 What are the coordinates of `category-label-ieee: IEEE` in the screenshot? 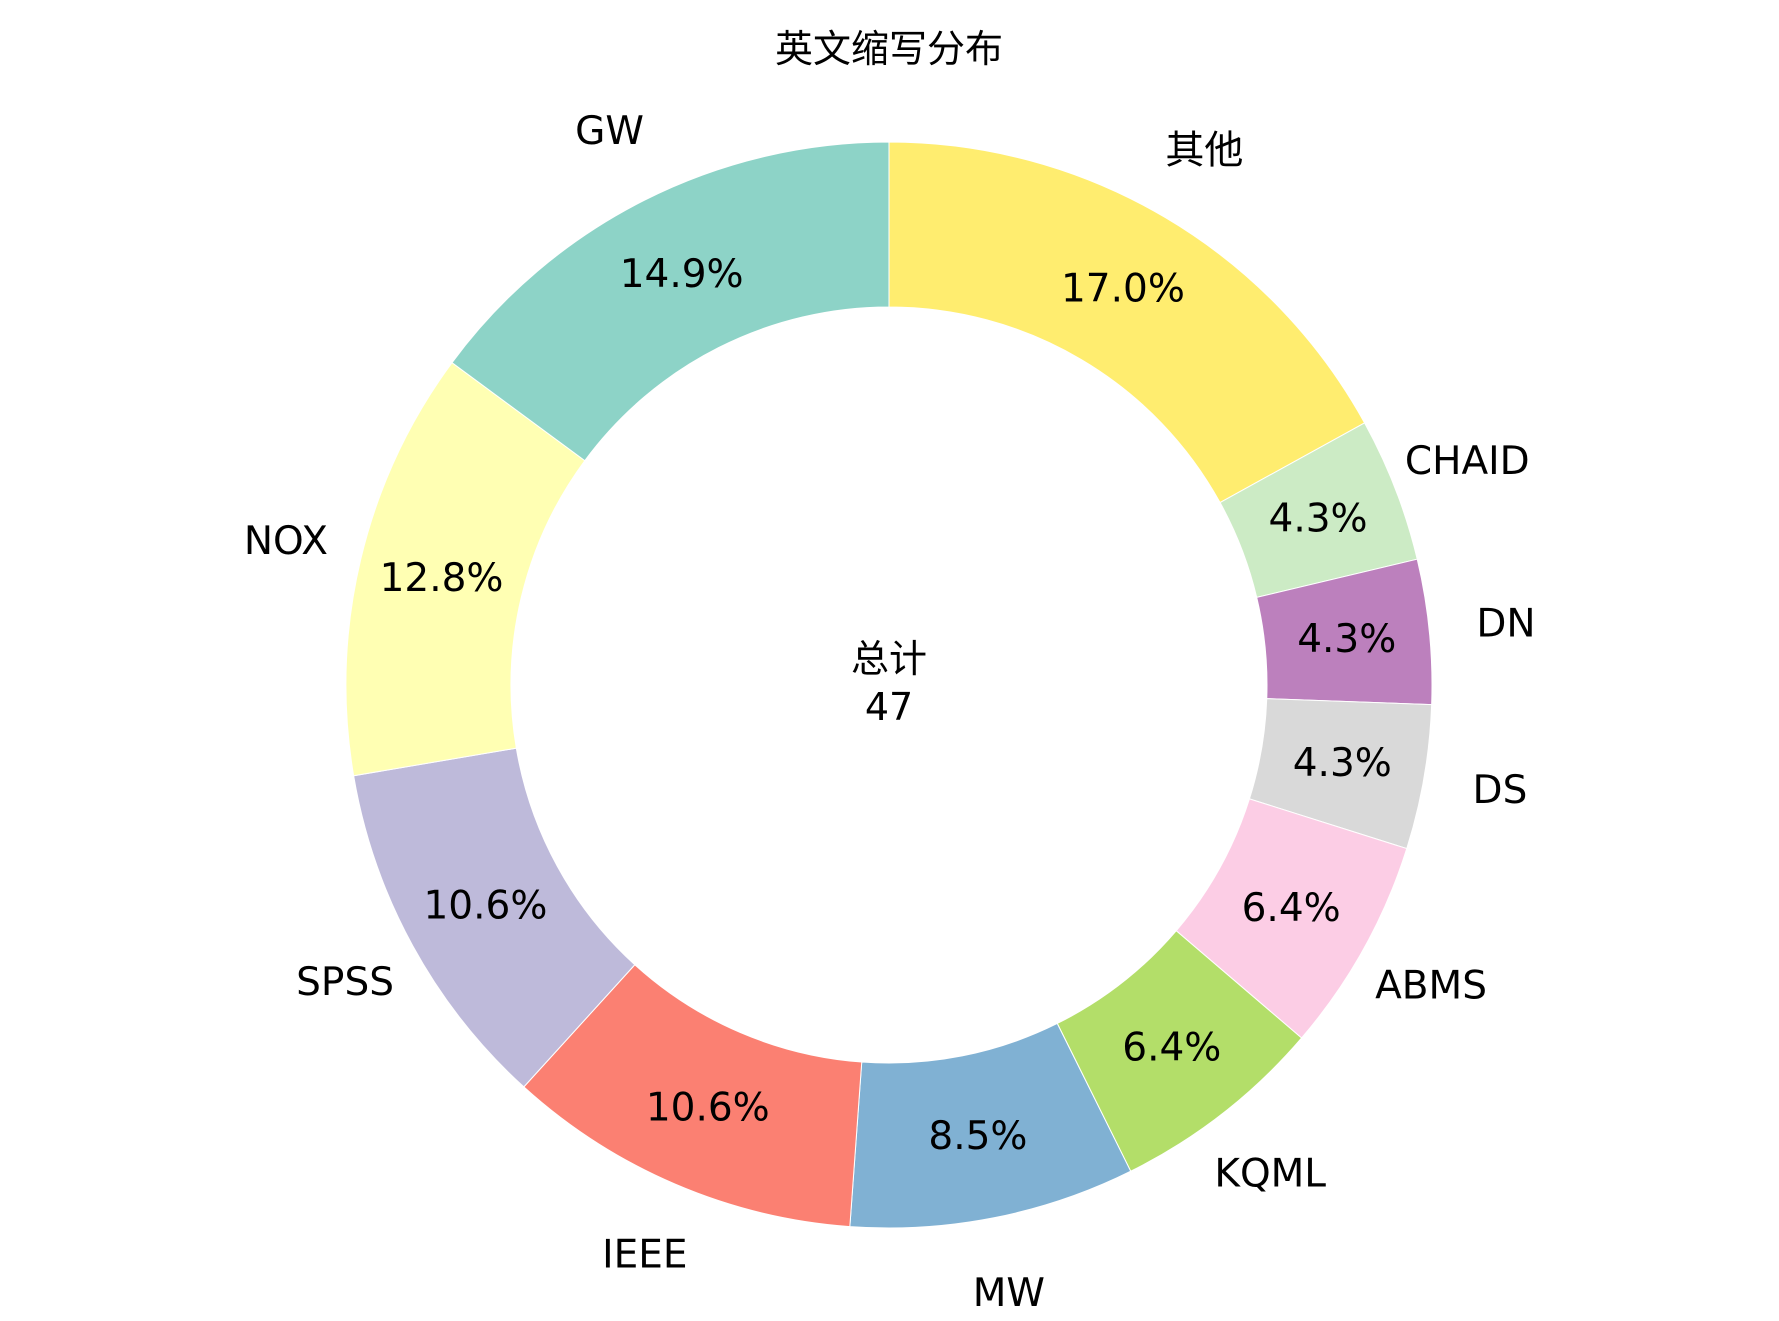 It's located at (644, 1254).